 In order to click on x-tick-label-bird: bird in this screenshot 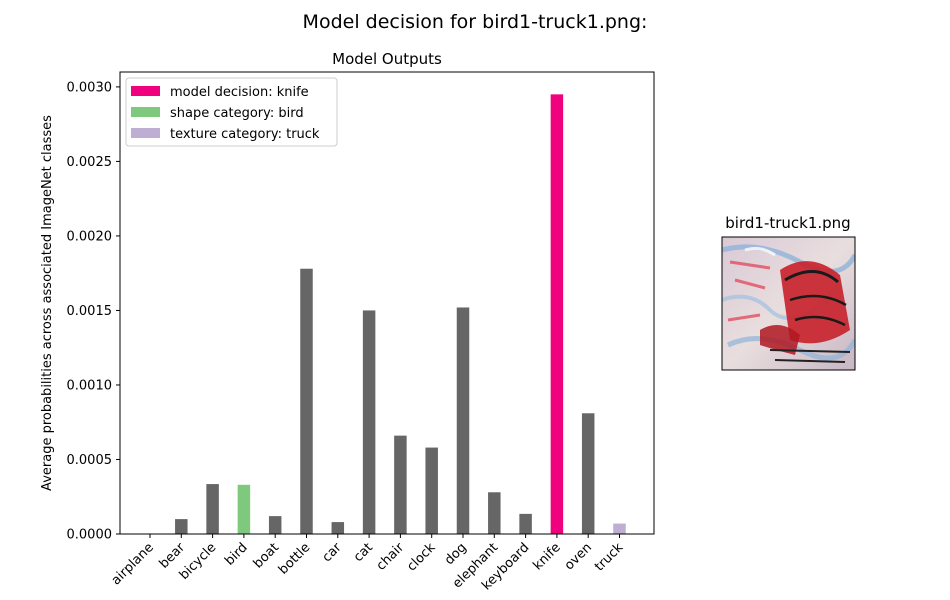, I will do `click(236, 554)`.